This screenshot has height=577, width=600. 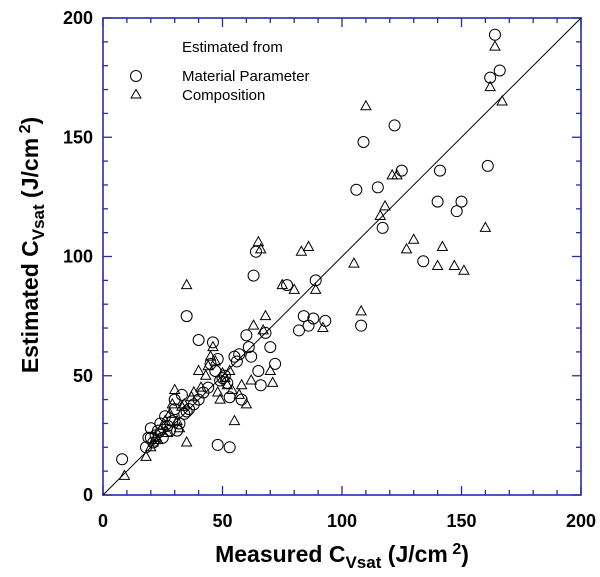 What do you see at coordinates (414, 554) in the screenshot?
I see `x-axis-title-unit: (J/cm` at bounding box center [414, 554].